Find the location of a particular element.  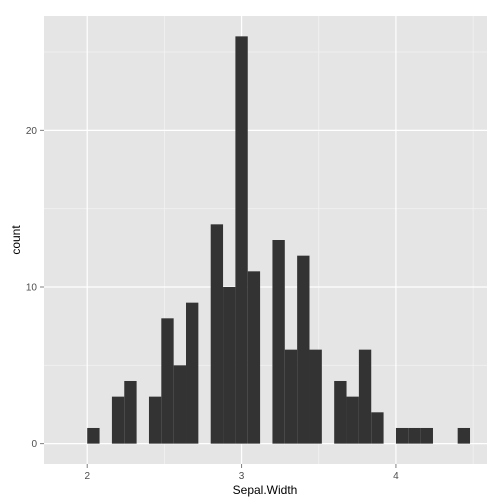

x-tick-label: 4 is located at coordinates (396, 476).